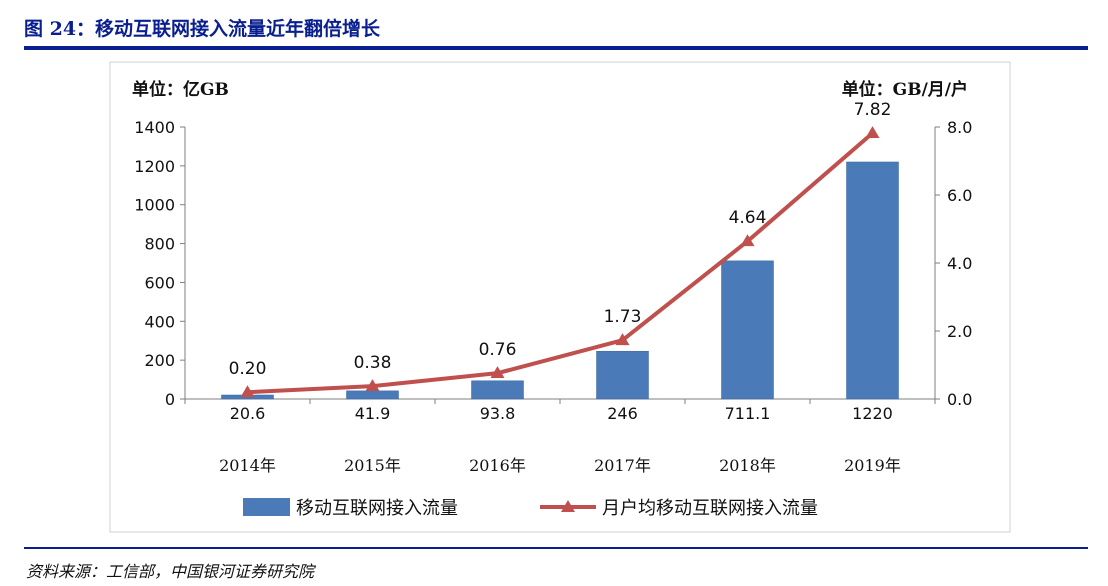 The width and height of the screenshot is (1108, 586). What do you see at coordinates (247, 465) in the screenshot?
I see `x-category-label: 2014年` at bounding box center [247, 465].